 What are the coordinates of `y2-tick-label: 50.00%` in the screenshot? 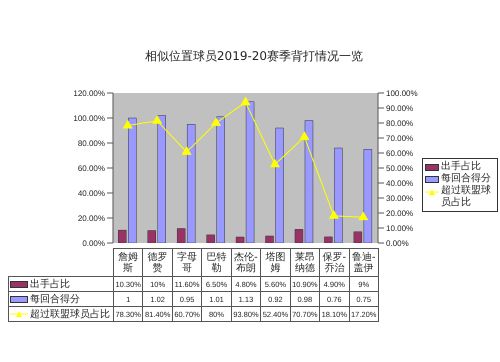 It's located at (400, 168).